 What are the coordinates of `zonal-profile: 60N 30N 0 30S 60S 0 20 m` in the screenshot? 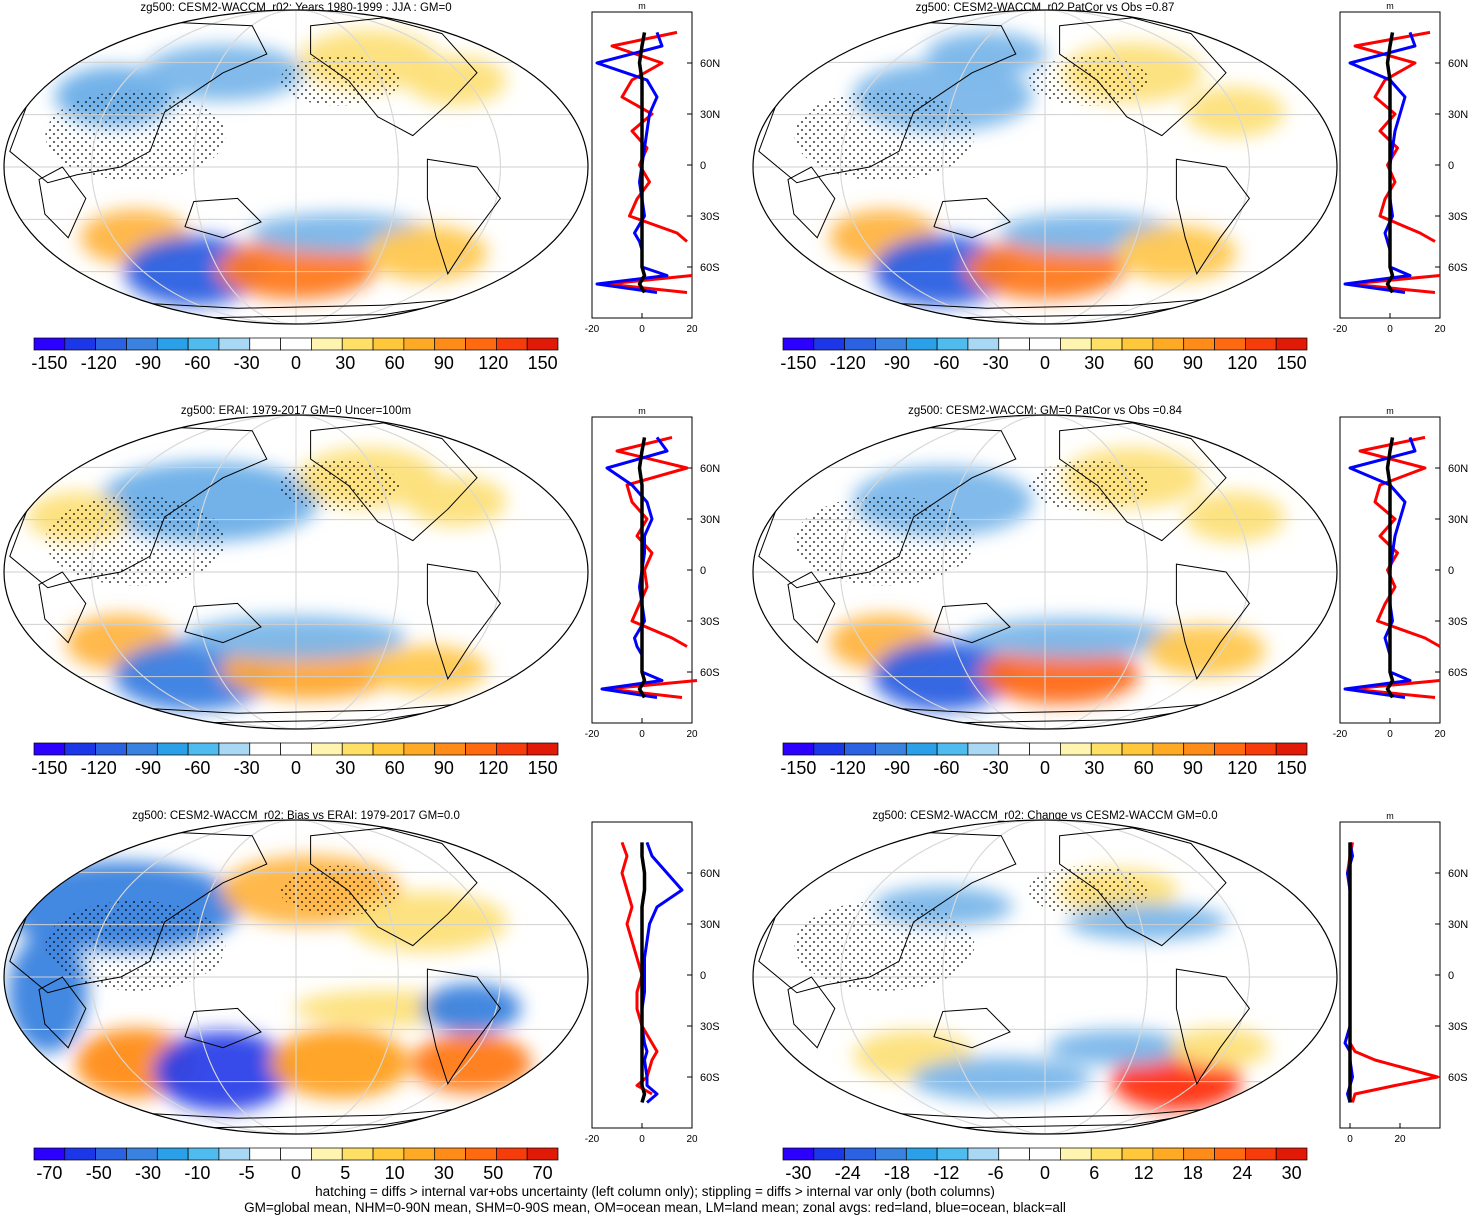 It's located at (1403, 978).